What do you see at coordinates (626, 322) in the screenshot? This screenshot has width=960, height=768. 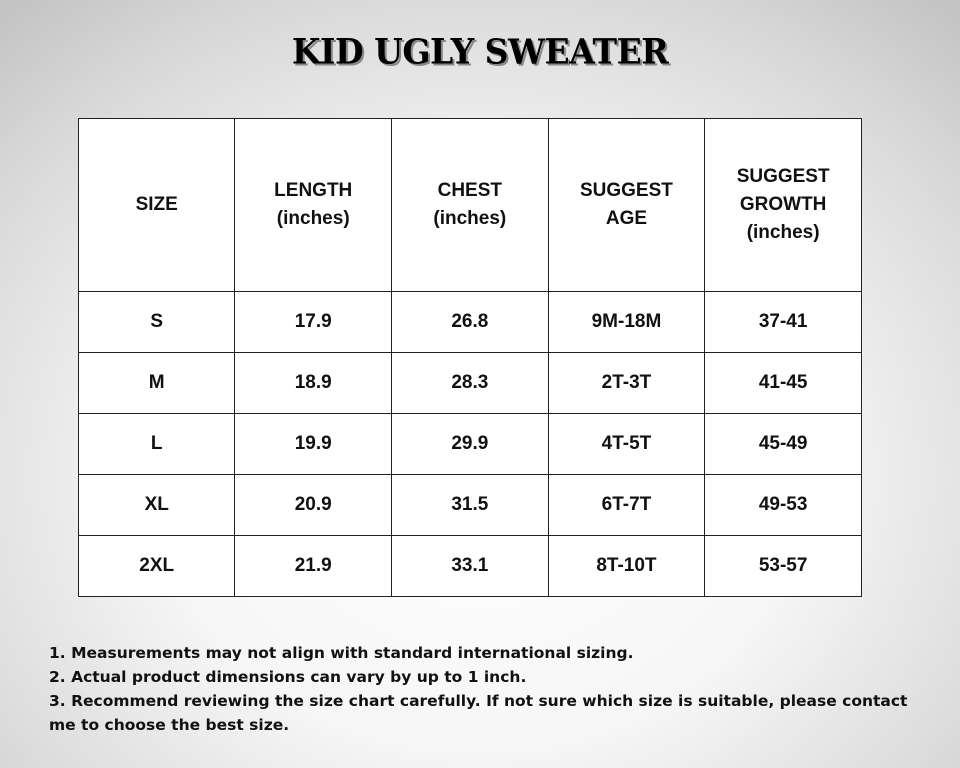 I see `table-cell: 9M-18M` at bounding box center [626, 322].